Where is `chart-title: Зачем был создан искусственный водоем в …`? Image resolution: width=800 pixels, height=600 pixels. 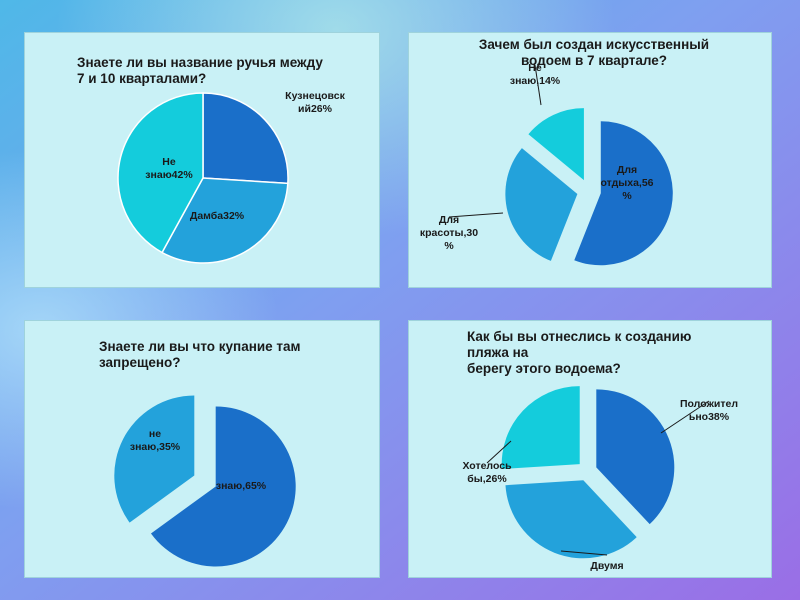 chart-title: Зачем был создан искусственный водоем в … is located at coordinates (594, 52).